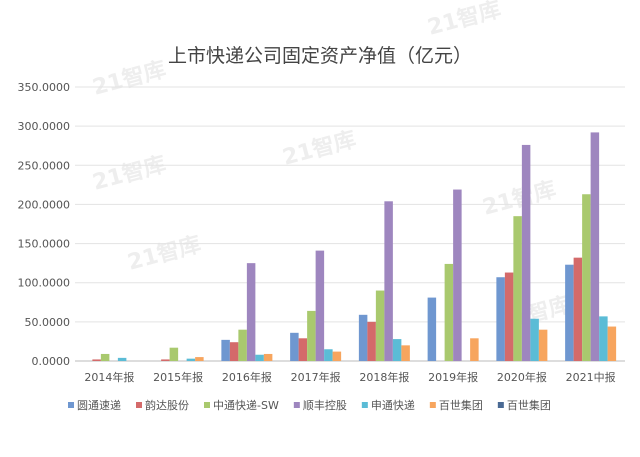 Image resolution: width=640 pixels, height=457 pixels. What do you see at coordinates (99, 405) in the screenshot?
I see `legend-label: 圆通速递` at bounding box center [99, 405].